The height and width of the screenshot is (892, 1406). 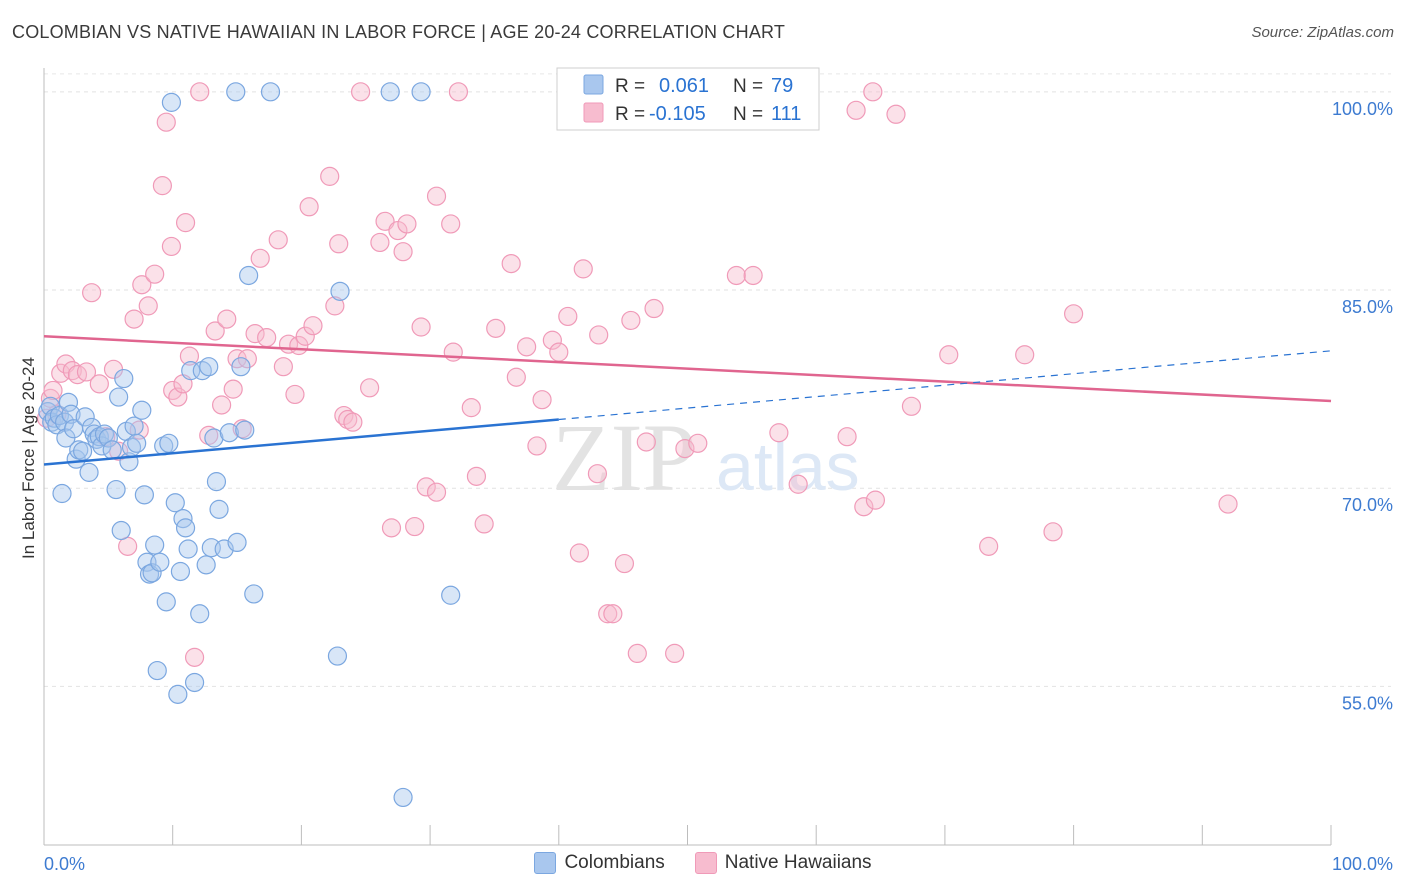 I want to click on legend-item-colombians: Colombians, so click(x=599, y=863).